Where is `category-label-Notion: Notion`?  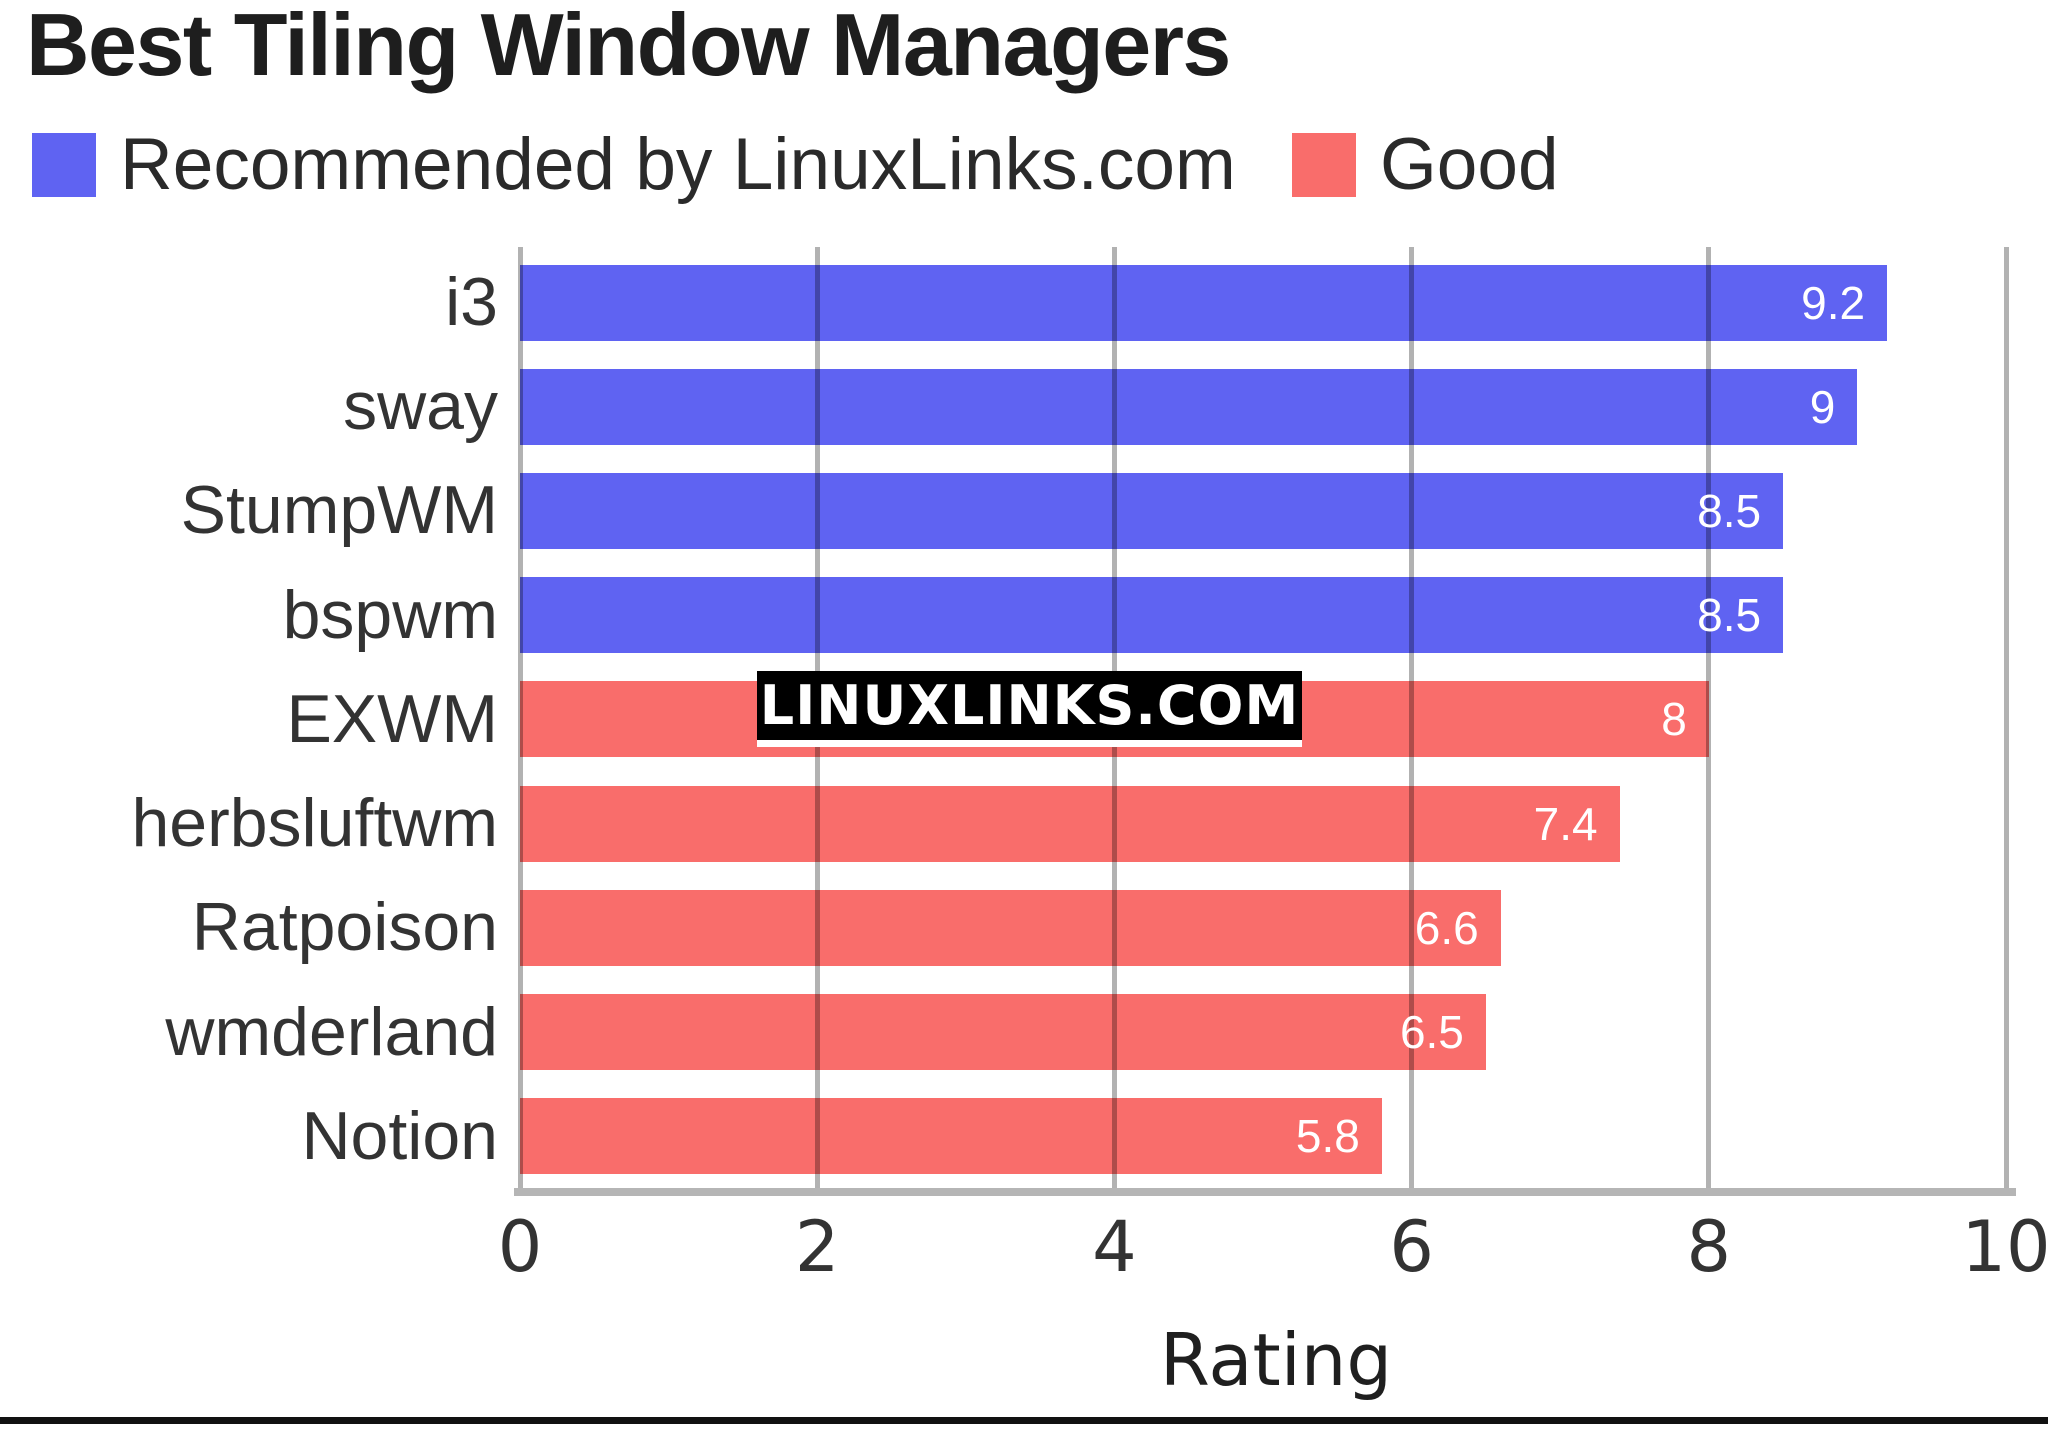 category-label-Notion: Notion is located at coordinates (399, 1135).